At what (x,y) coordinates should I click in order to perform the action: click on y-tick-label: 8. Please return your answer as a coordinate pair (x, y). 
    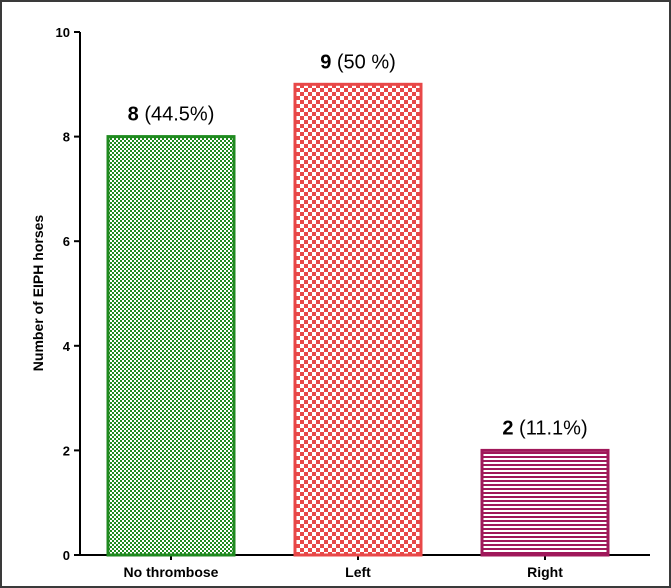
    Looking at the image, I should click on (66, 137).